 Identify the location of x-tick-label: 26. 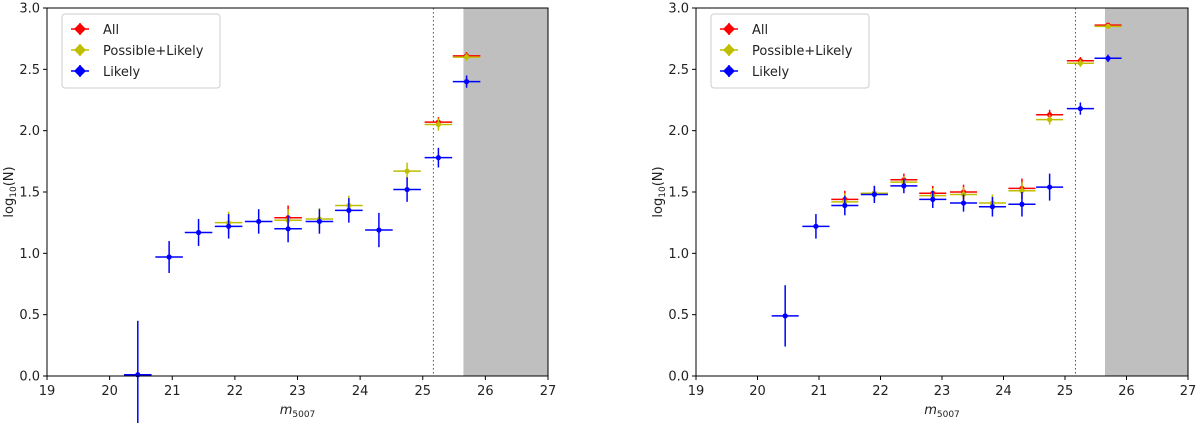
(1126, 391).